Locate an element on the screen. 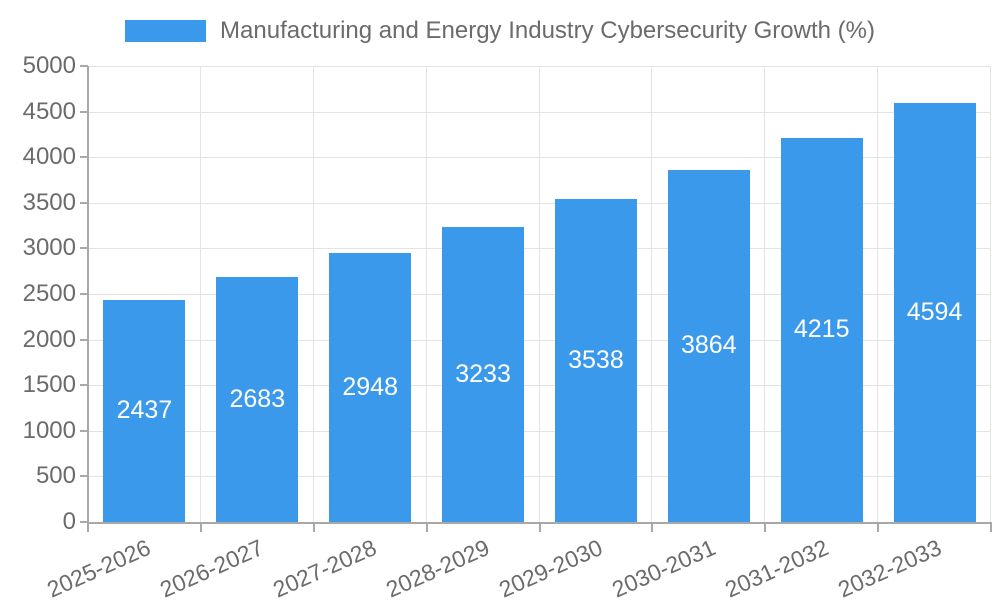 The height and width of the screenshot is (600, 1000). bar-value-label: 4215 is located at coordinates (821, 329).